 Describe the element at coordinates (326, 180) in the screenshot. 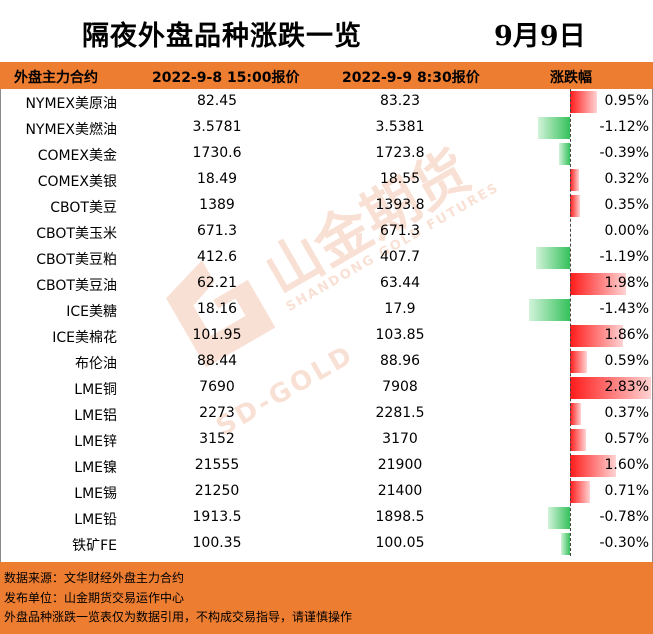

I see `table-row: COMEX美银 18.49 18.55 0.32%` at that location.